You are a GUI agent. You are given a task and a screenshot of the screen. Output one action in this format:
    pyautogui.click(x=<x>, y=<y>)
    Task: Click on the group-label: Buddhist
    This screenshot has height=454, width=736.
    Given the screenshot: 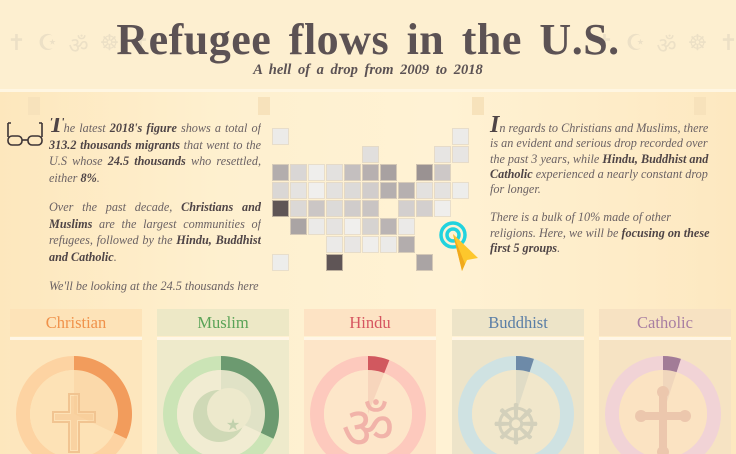 What is the action you would take?
    pyautogui.click(x=518, y=322)
    